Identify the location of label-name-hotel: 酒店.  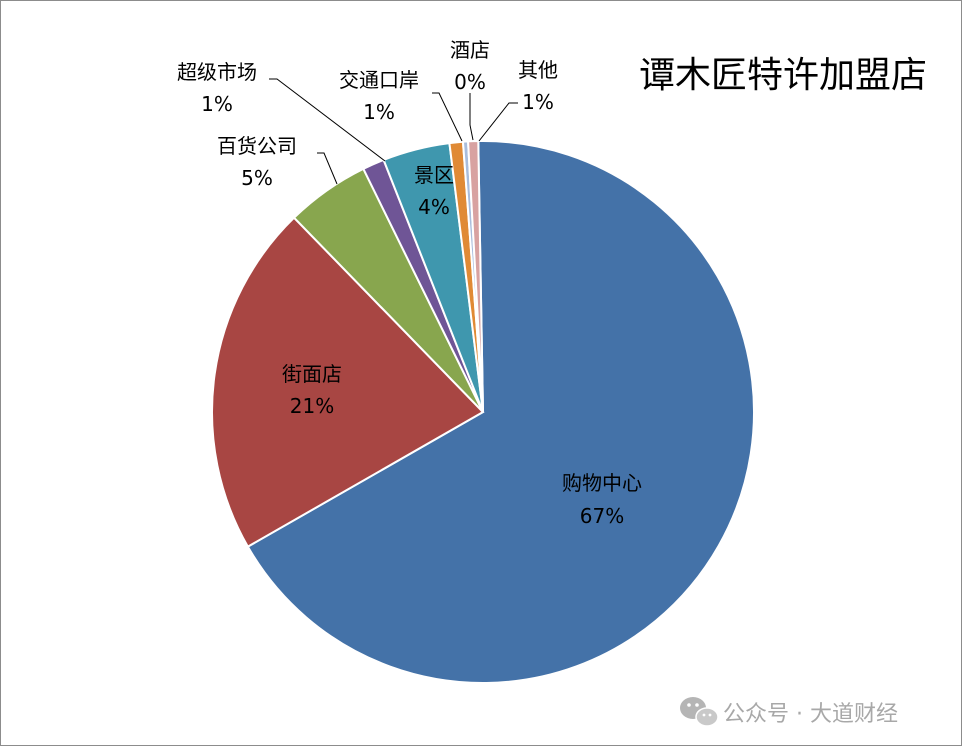
(470, 50).